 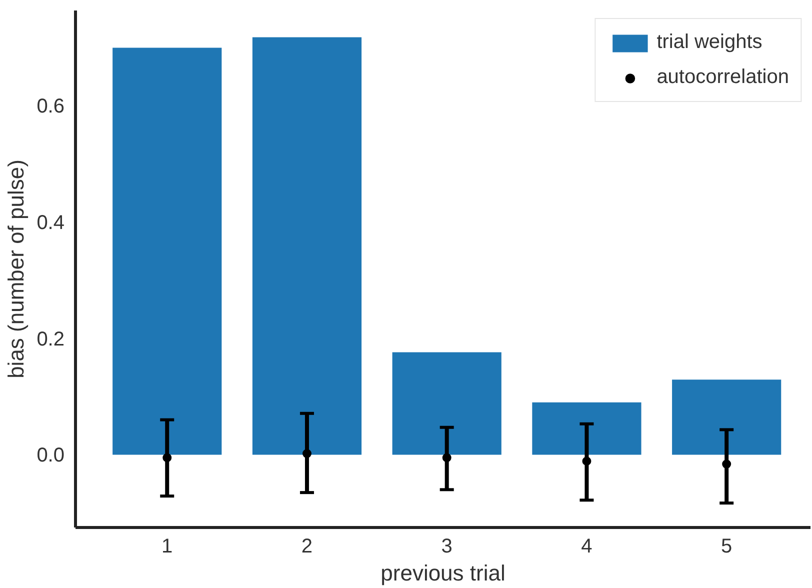 I want to click on y-tick-label: 0.6, so click(x=50, y=106).